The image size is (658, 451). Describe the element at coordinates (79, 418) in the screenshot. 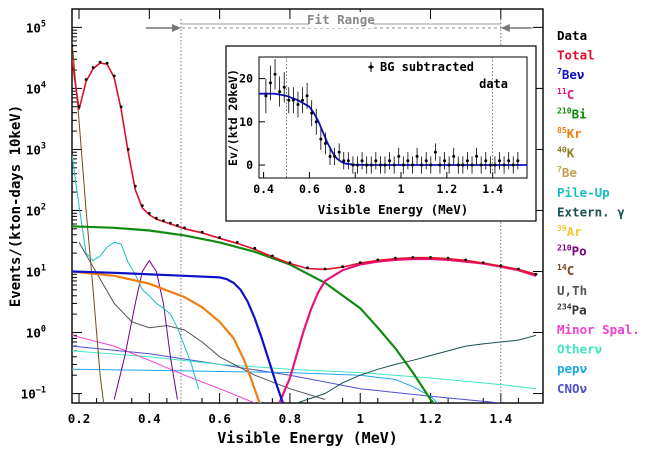

I see `x-tick-label: 0.2` at that location.